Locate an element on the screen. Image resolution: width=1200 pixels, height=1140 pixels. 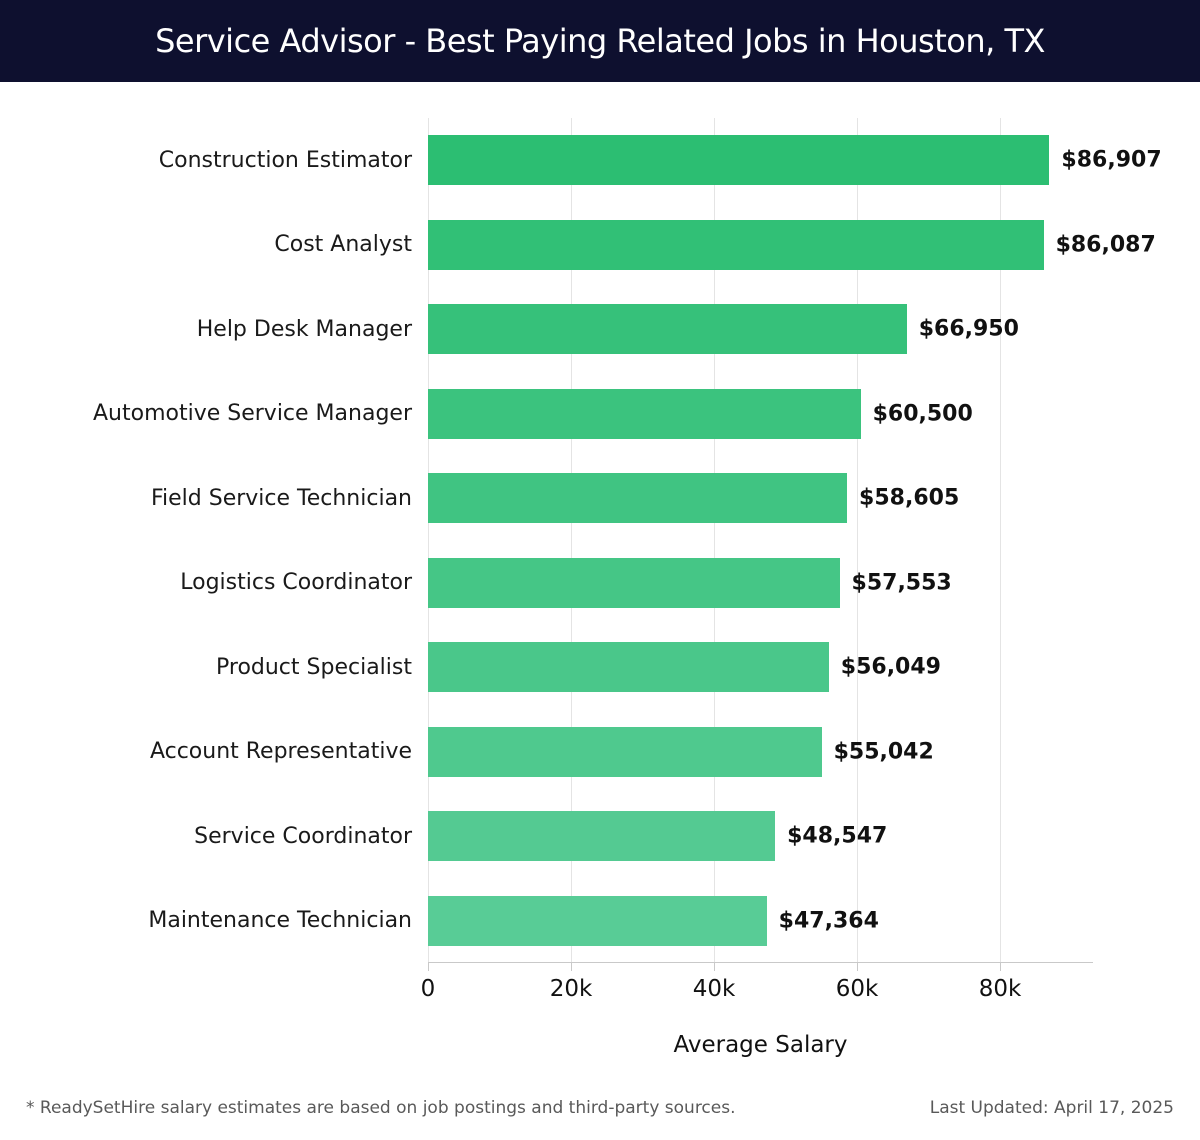
bar-row: Product Specialist $56,049 is located at coordinates (600, 667).